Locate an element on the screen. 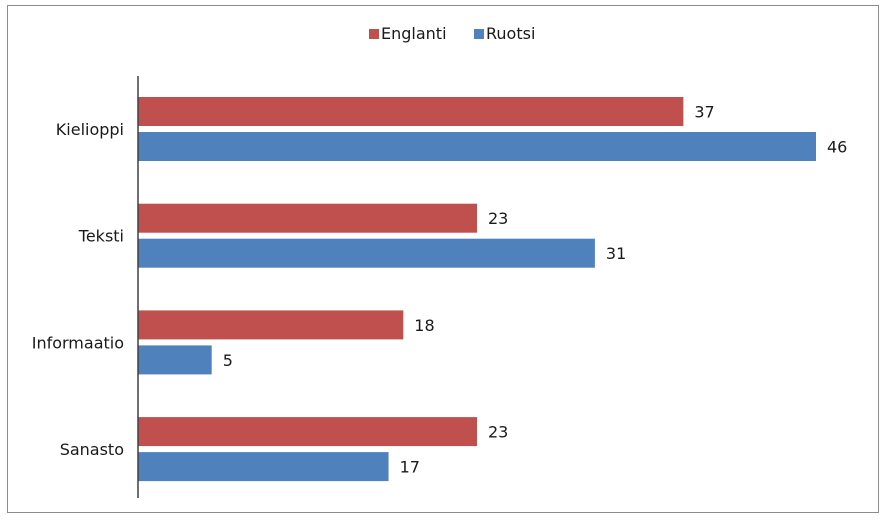 The width and height of the screenshot is (886, 520). data-label: 31 is located at coordinates (616, 253).